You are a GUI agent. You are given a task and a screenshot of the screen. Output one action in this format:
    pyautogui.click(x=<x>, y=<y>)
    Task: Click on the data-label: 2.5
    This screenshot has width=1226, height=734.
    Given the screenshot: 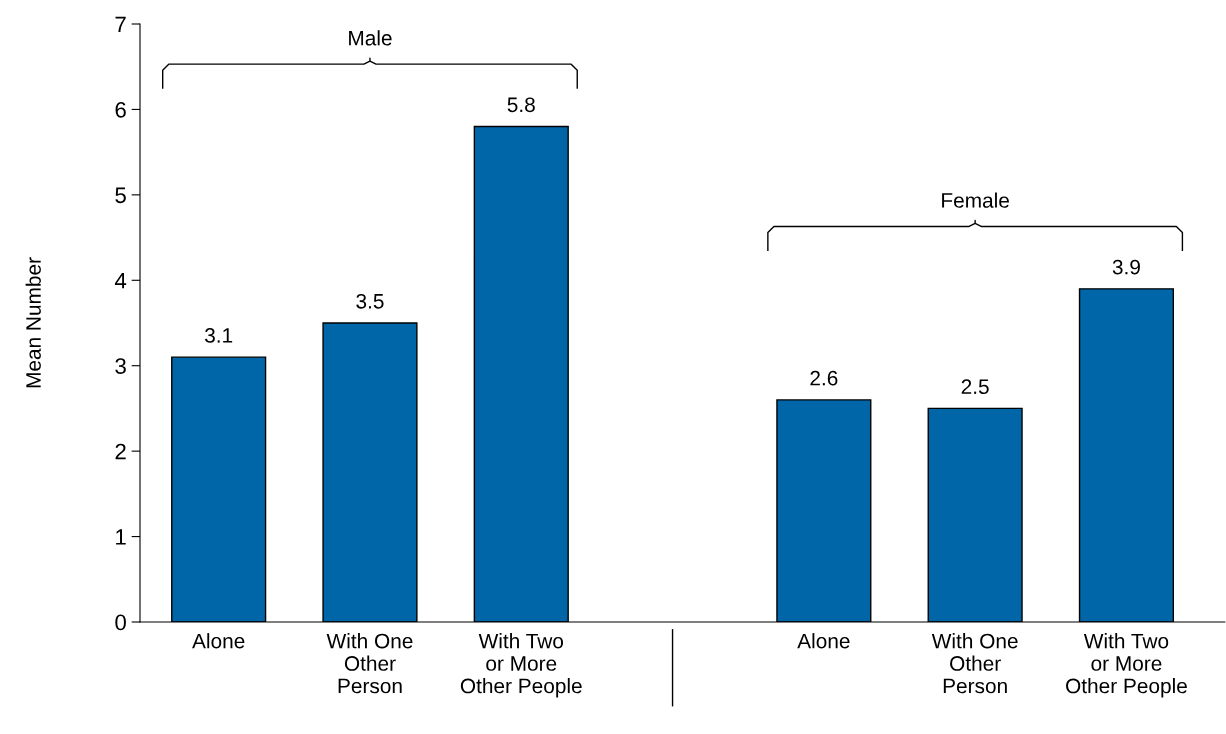 What is the action you would take?
    pyautogui.click(x=975, y=387)
    